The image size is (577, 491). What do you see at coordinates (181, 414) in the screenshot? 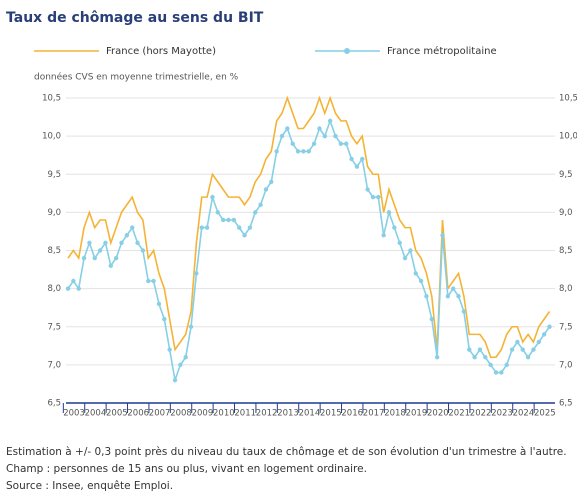
I see `x-tick-label: 2008` at bounding box center [181, 414].